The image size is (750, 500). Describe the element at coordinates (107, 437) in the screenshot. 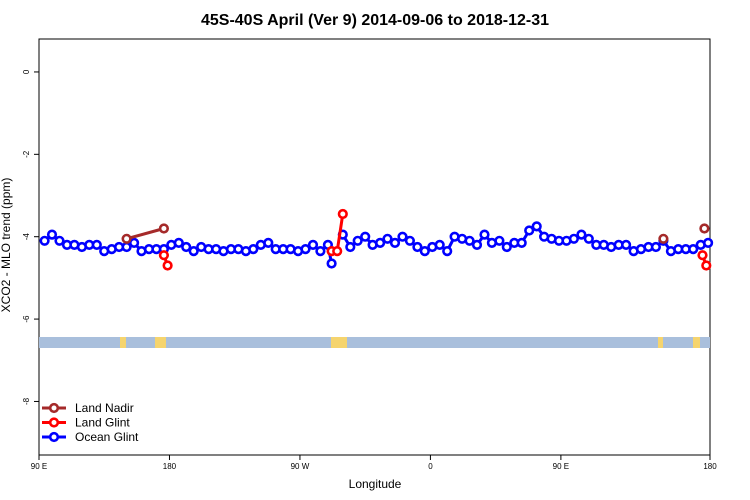

I see `legend-label: Ocean Glint` at that location.